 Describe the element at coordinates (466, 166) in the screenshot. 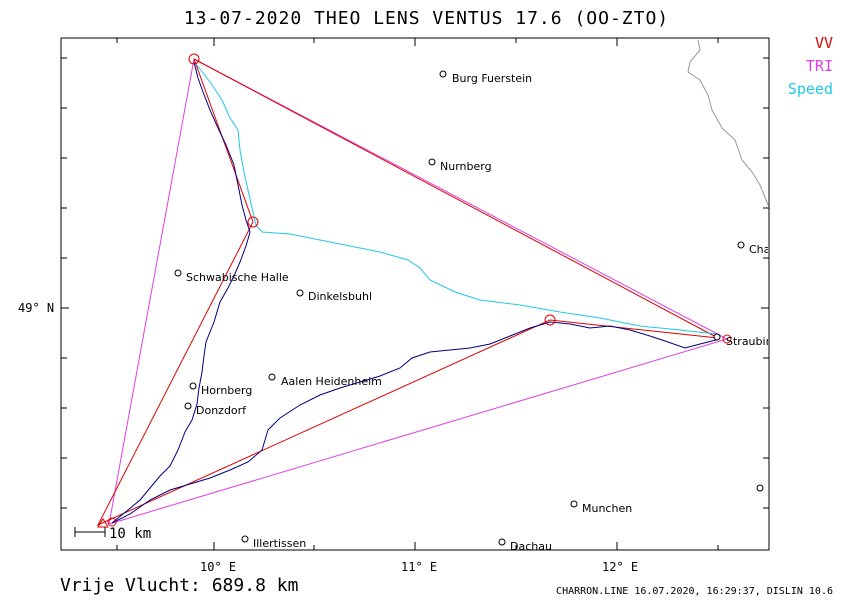

I see `city-label: Nurnberg` at that location.